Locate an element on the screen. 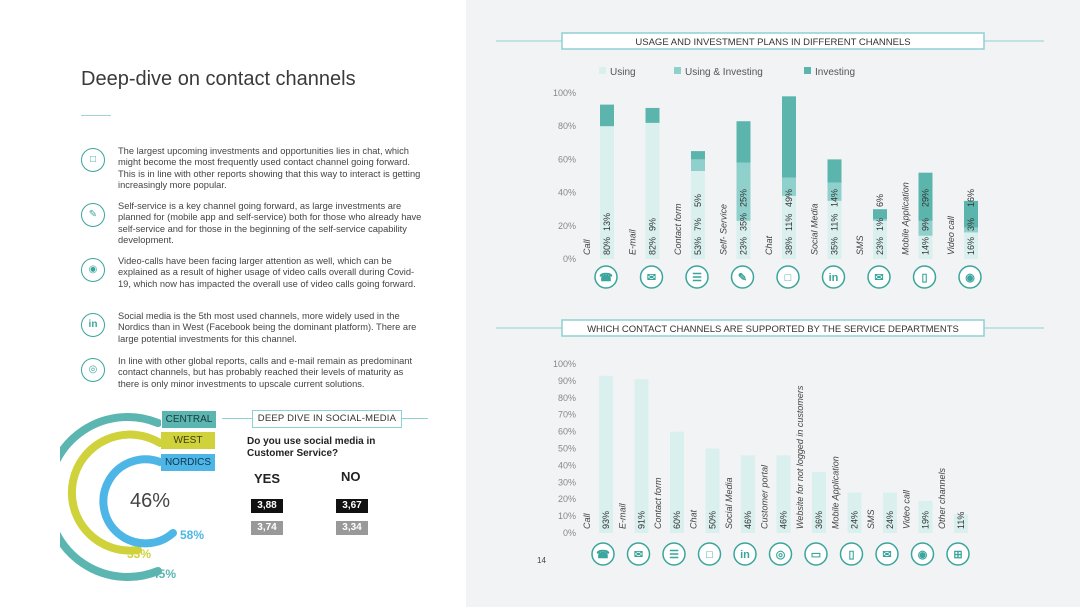  panel-line-left is located at coordinates (237, 418).